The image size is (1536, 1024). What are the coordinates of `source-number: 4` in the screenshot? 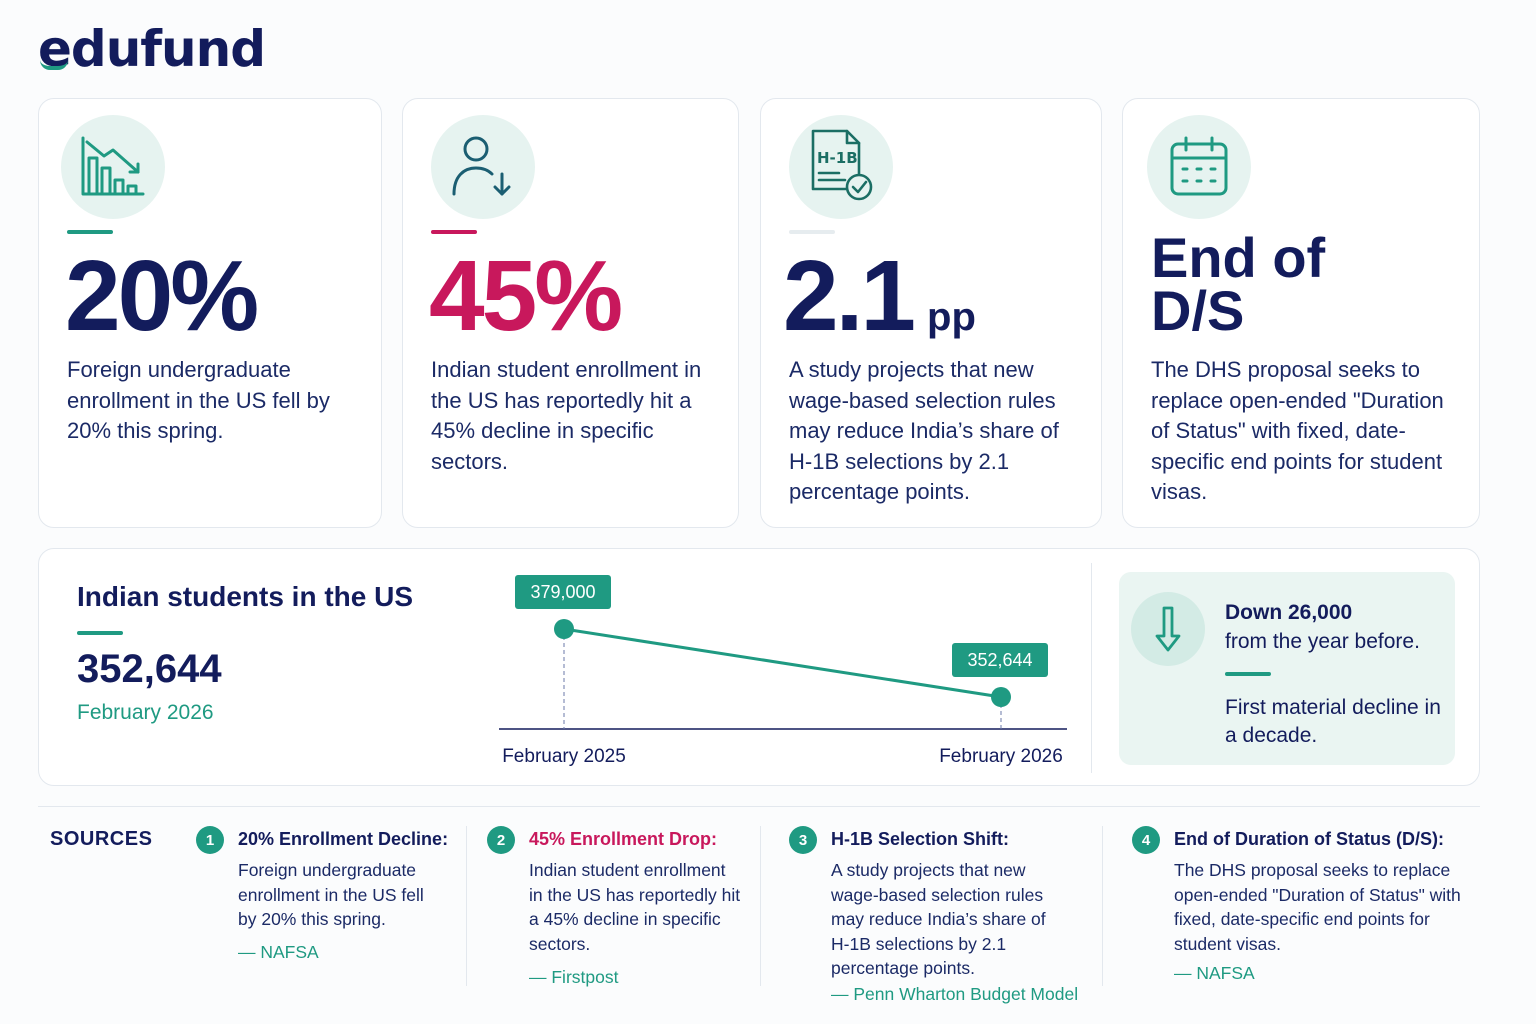 It's located at (1146, 840).